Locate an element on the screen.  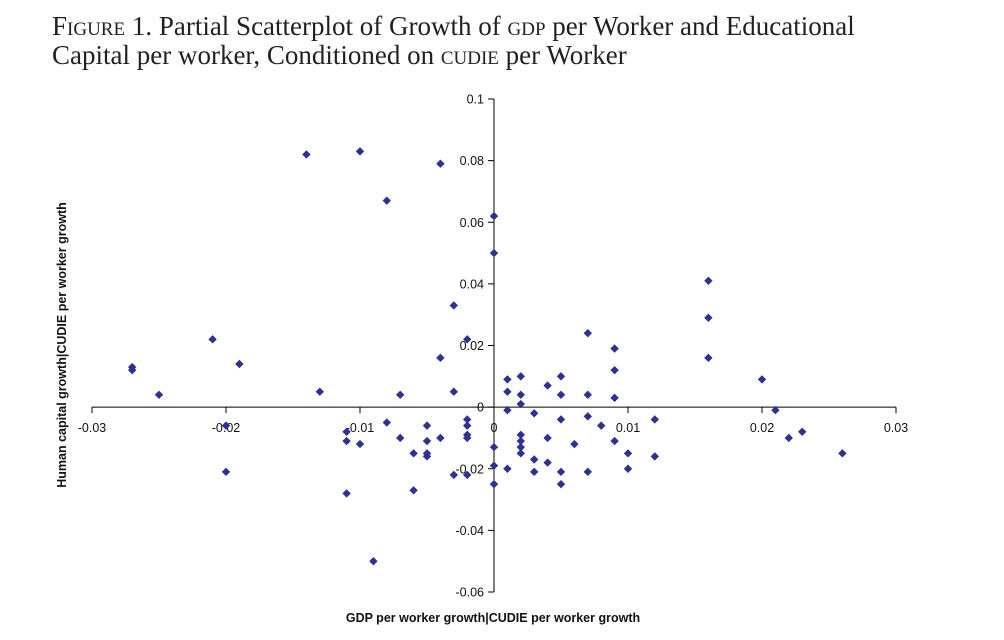
y-tick-label: -0.02 is located at coordinates (470, 469).